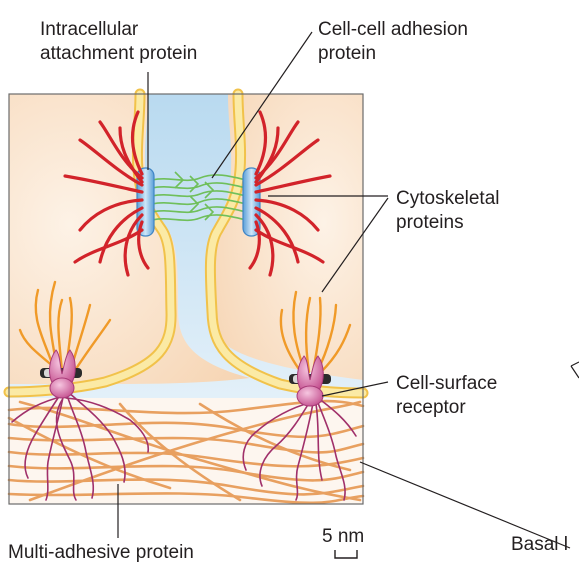 The width and height of the screenshot is (579, 566). What do you see at coordinates (106, 193) in the screenshot?
I see `left-cytoskeletal-filaments` at bounding box center [106, 193].